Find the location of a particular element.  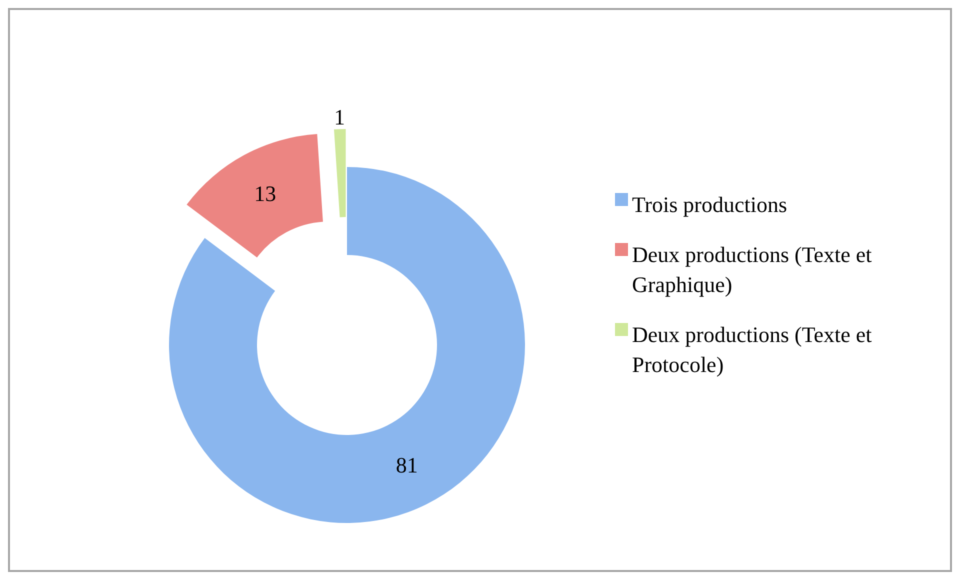

legend-label: Trois productions is located at coordinates (710, 205).